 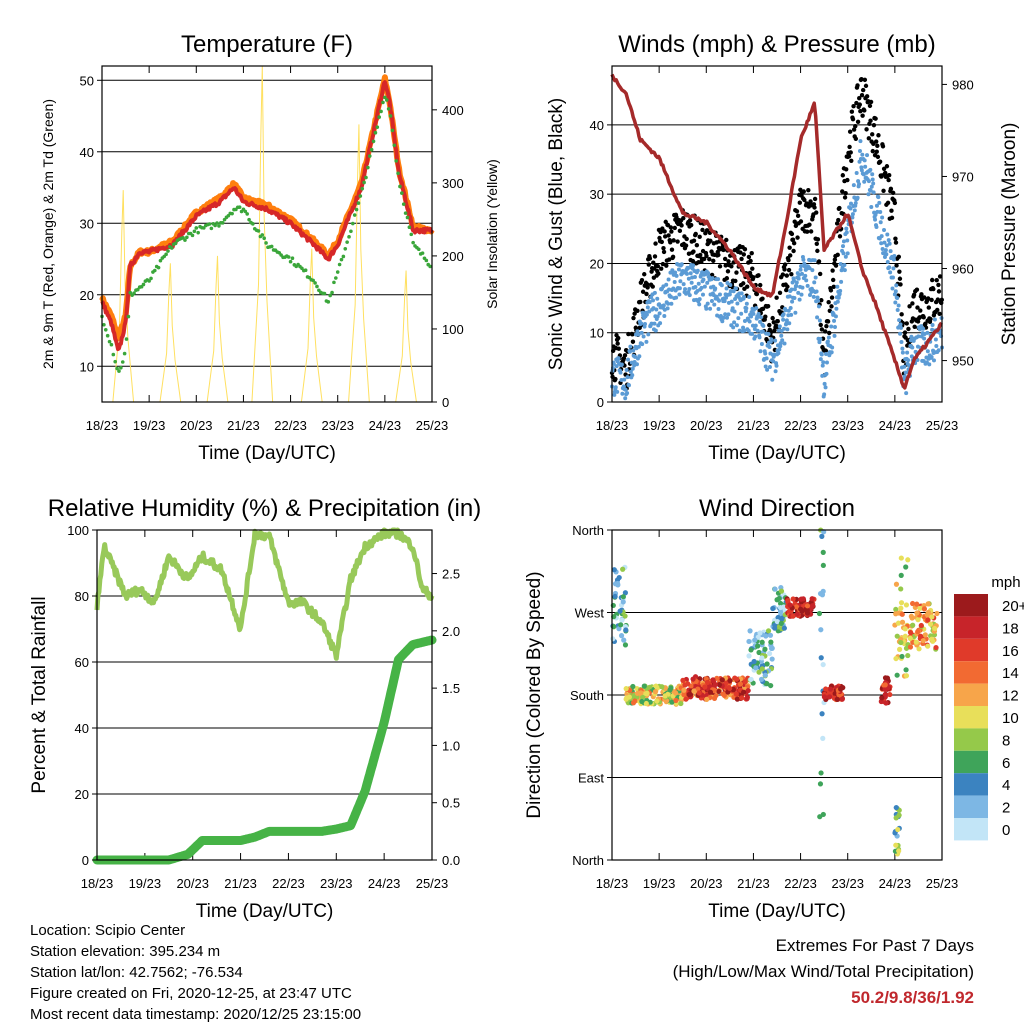 I want to click on x-tick-label: 22/23, so click(x=288, y=883).